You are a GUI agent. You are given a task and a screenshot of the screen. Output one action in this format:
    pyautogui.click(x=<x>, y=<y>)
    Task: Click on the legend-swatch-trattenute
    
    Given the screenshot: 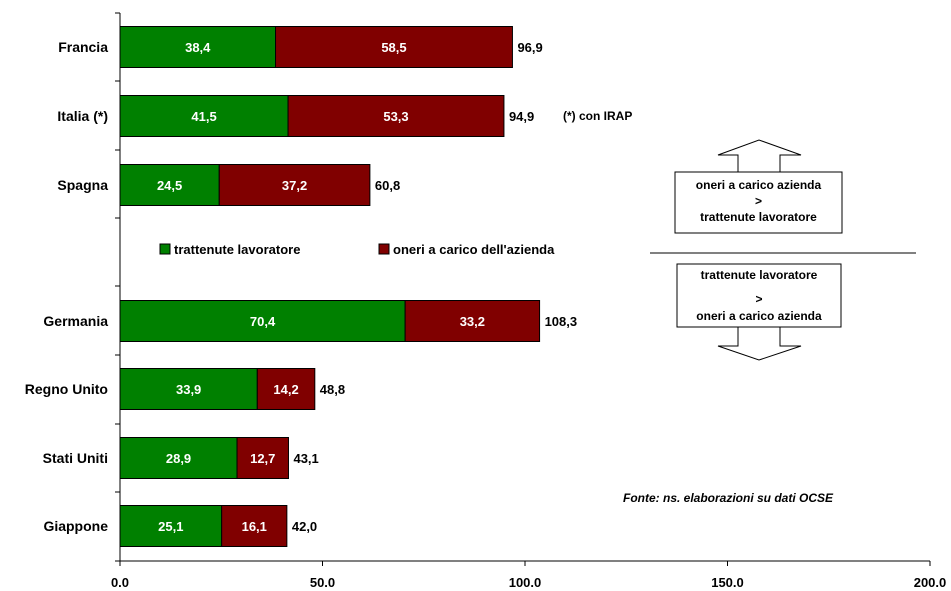 What is the action you would take?
    pyautogui.click(x=165, y=249)
    